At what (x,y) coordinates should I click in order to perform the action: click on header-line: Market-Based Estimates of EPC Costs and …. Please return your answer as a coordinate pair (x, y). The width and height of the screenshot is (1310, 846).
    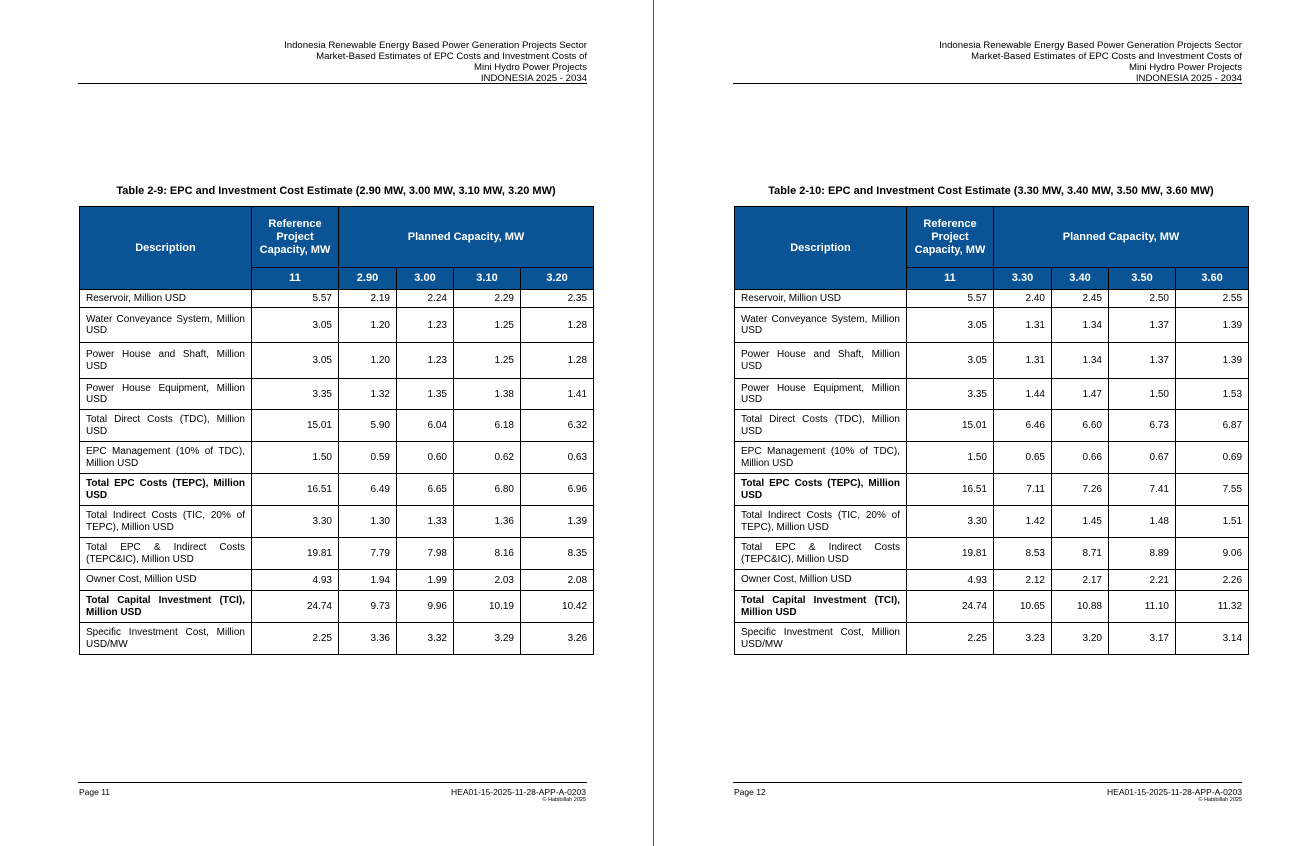
    Looking at the image, I should click on (451, 56).